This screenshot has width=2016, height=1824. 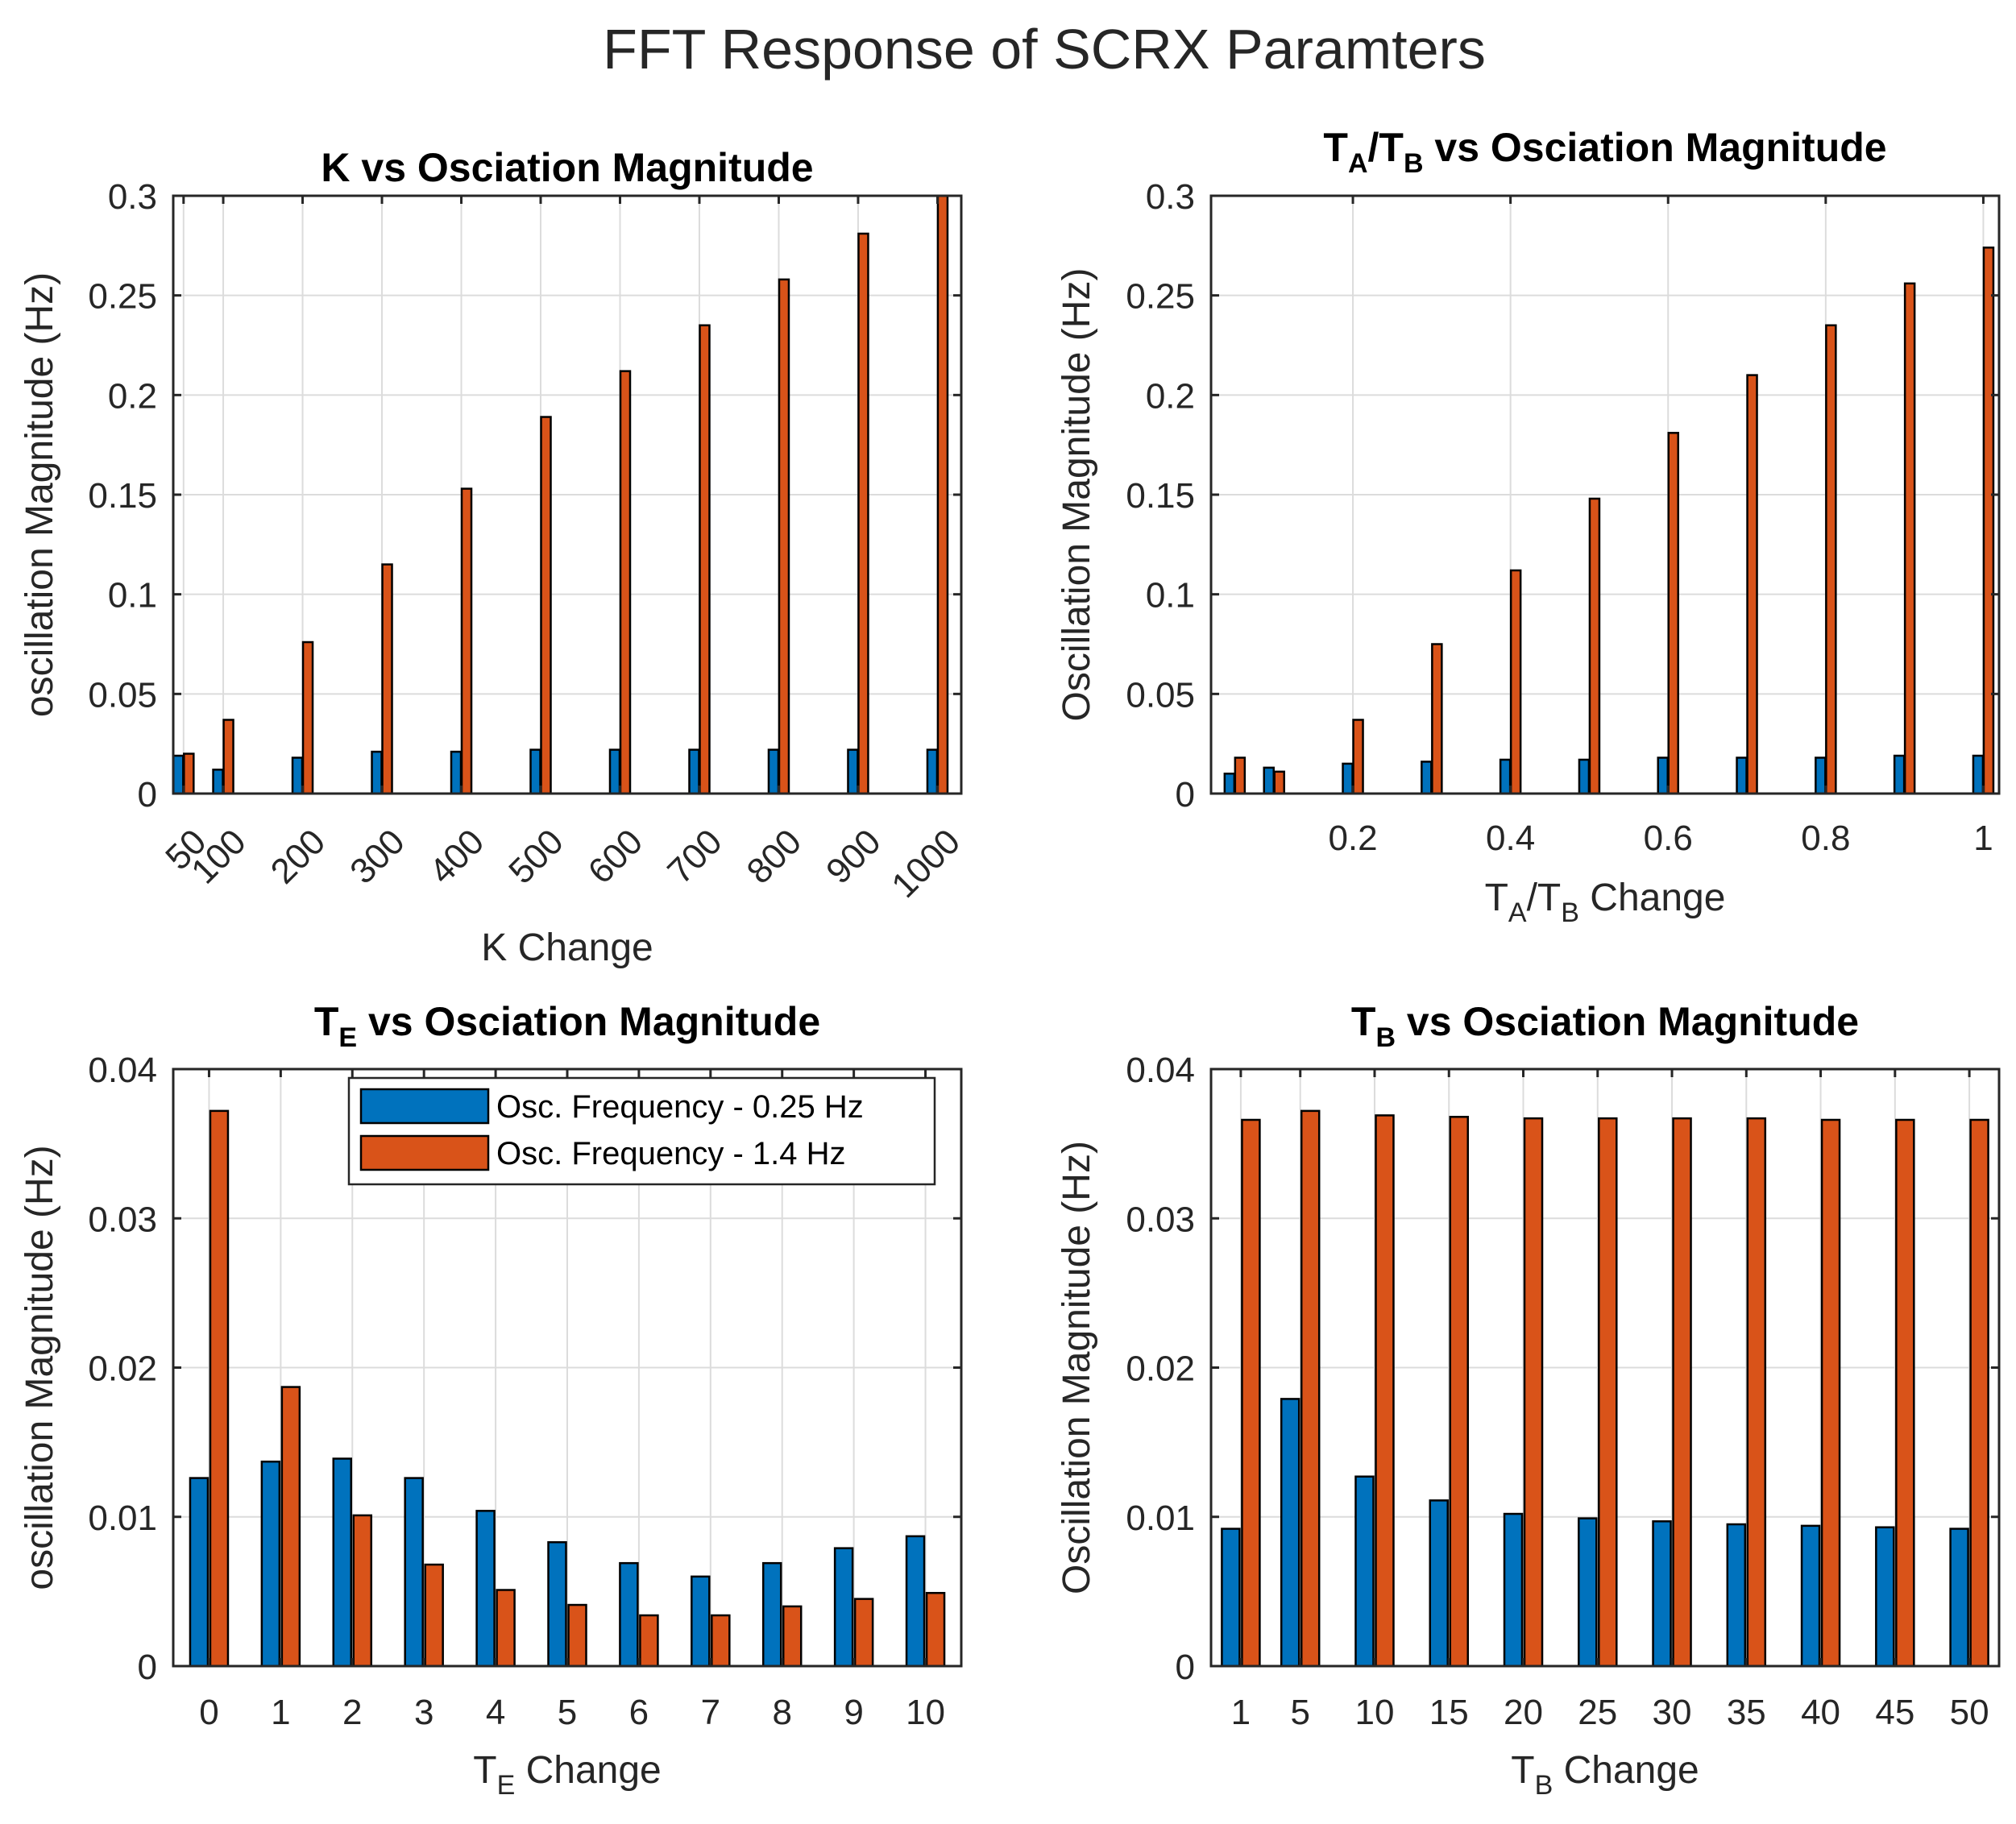 What do you see at coordinates (710, 1712) in the screenshot?
I see `xtick-label: 7` at bounding box center [710, 1712].